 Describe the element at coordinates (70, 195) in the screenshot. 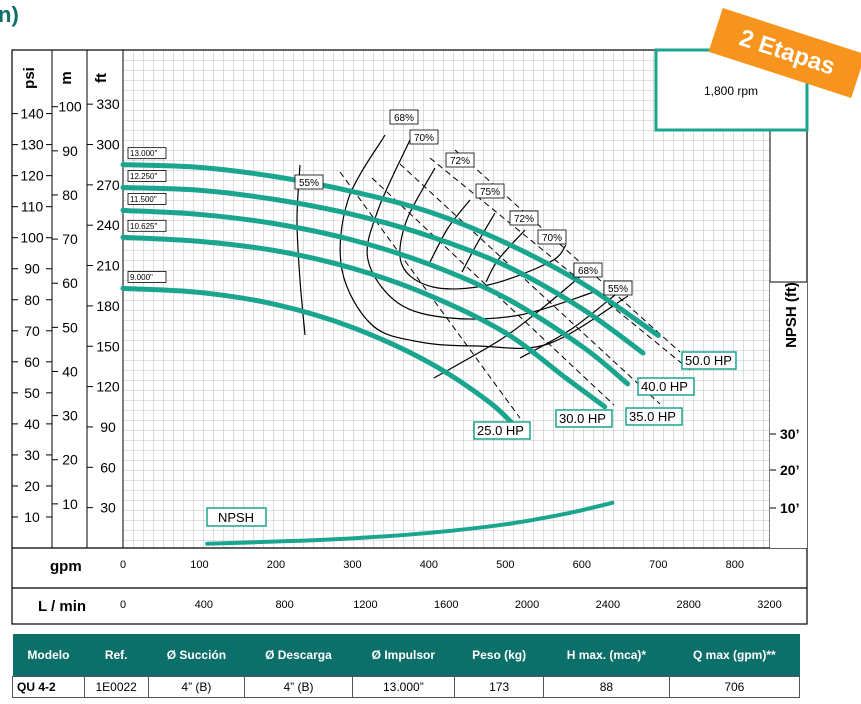

I see `m-tick: 80` at that location.